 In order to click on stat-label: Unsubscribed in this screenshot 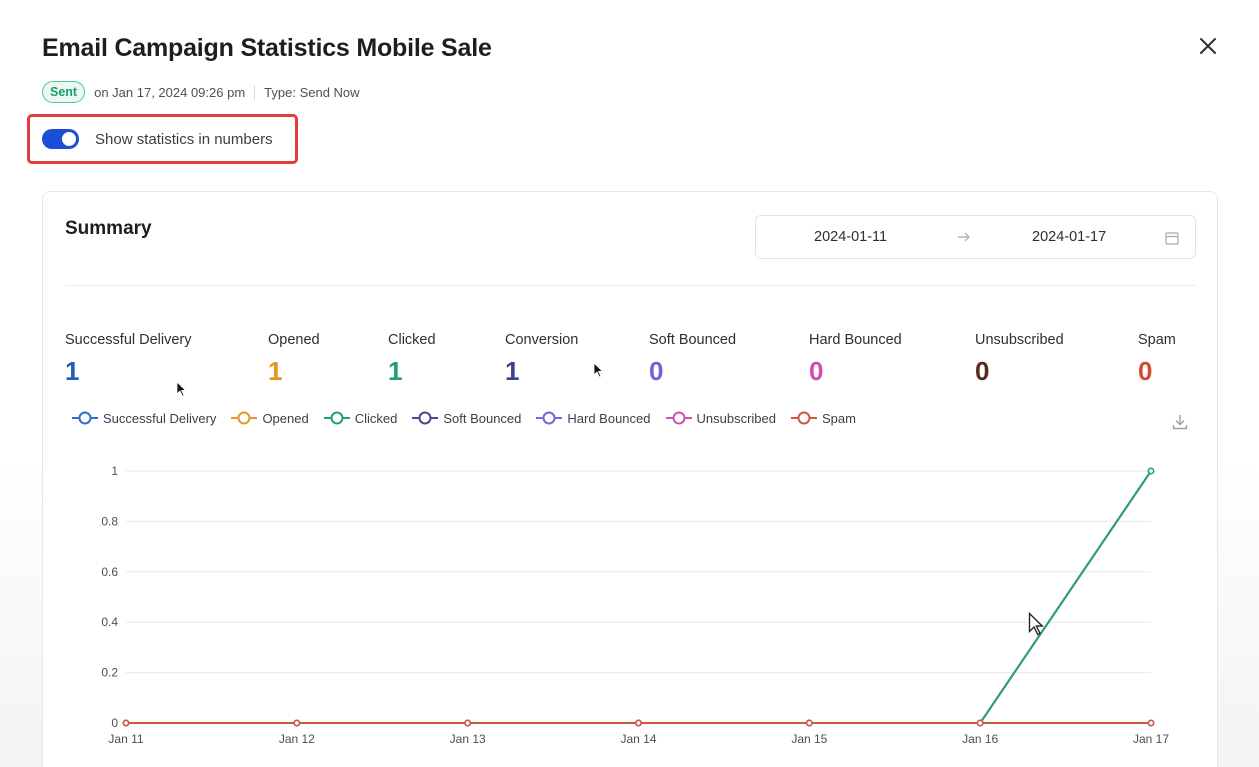, I will do `click(1019, 340)`.